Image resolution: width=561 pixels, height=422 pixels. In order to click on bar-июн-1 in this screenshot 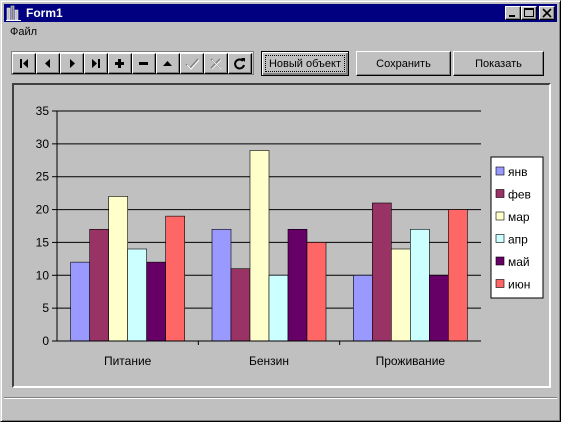, I will do `click(316, 292)`.